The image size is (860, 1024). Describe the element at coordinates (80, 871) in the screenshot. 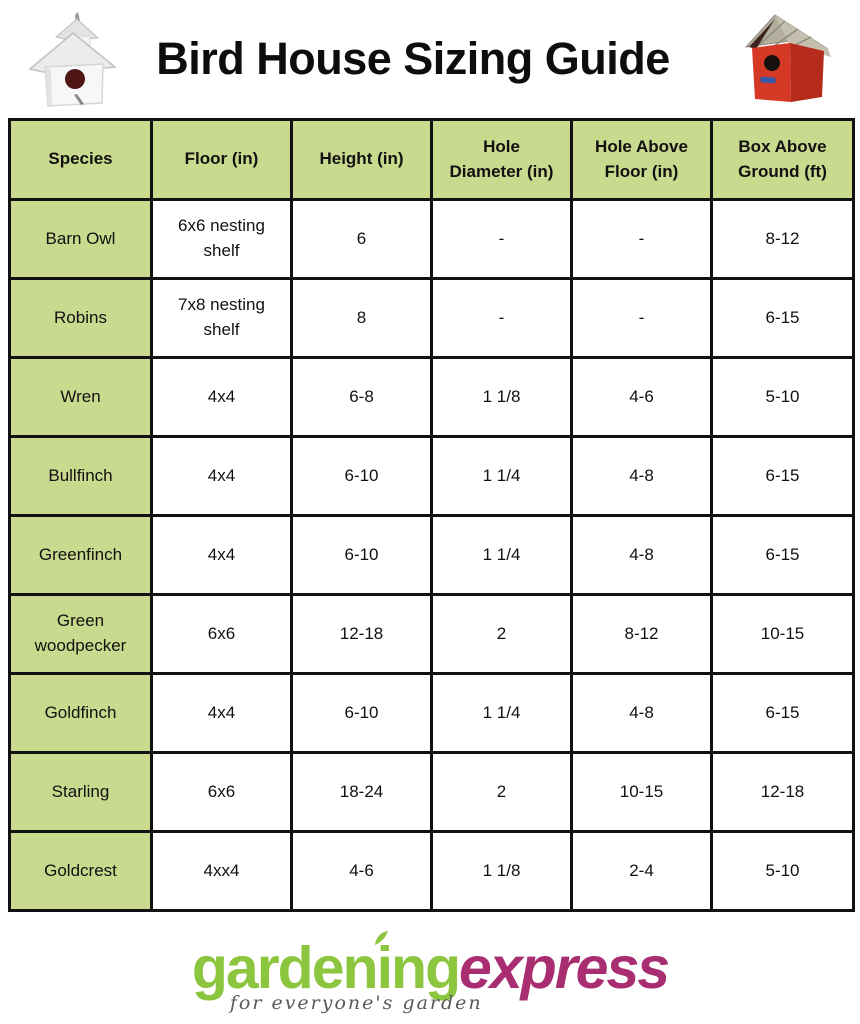

I see `species-cell: Goldcrest` at that location.